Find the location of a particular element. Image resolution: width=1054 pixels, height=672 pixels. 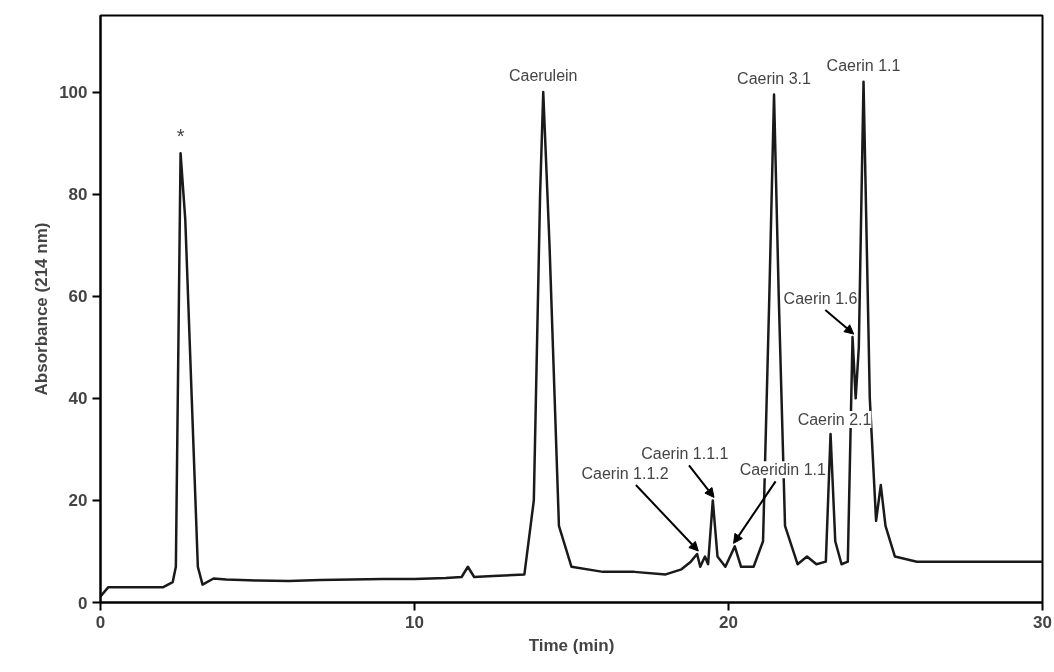

annotation: Caerin 1.1.2 is located at coordinates (625, 474).